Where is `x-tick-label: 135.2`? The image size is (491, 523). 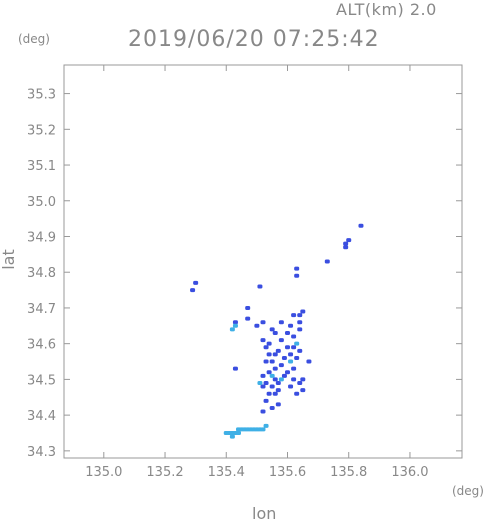
x-tick-label: 135.2 is located at coordinates (164, 472).